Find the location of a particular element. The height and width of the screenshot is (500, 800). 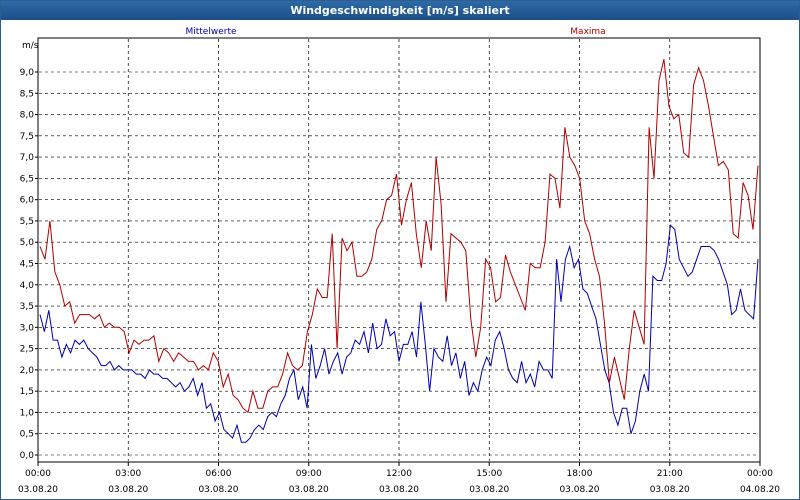

y-tick-label: 6,0 is located at coordinates (27, 201).